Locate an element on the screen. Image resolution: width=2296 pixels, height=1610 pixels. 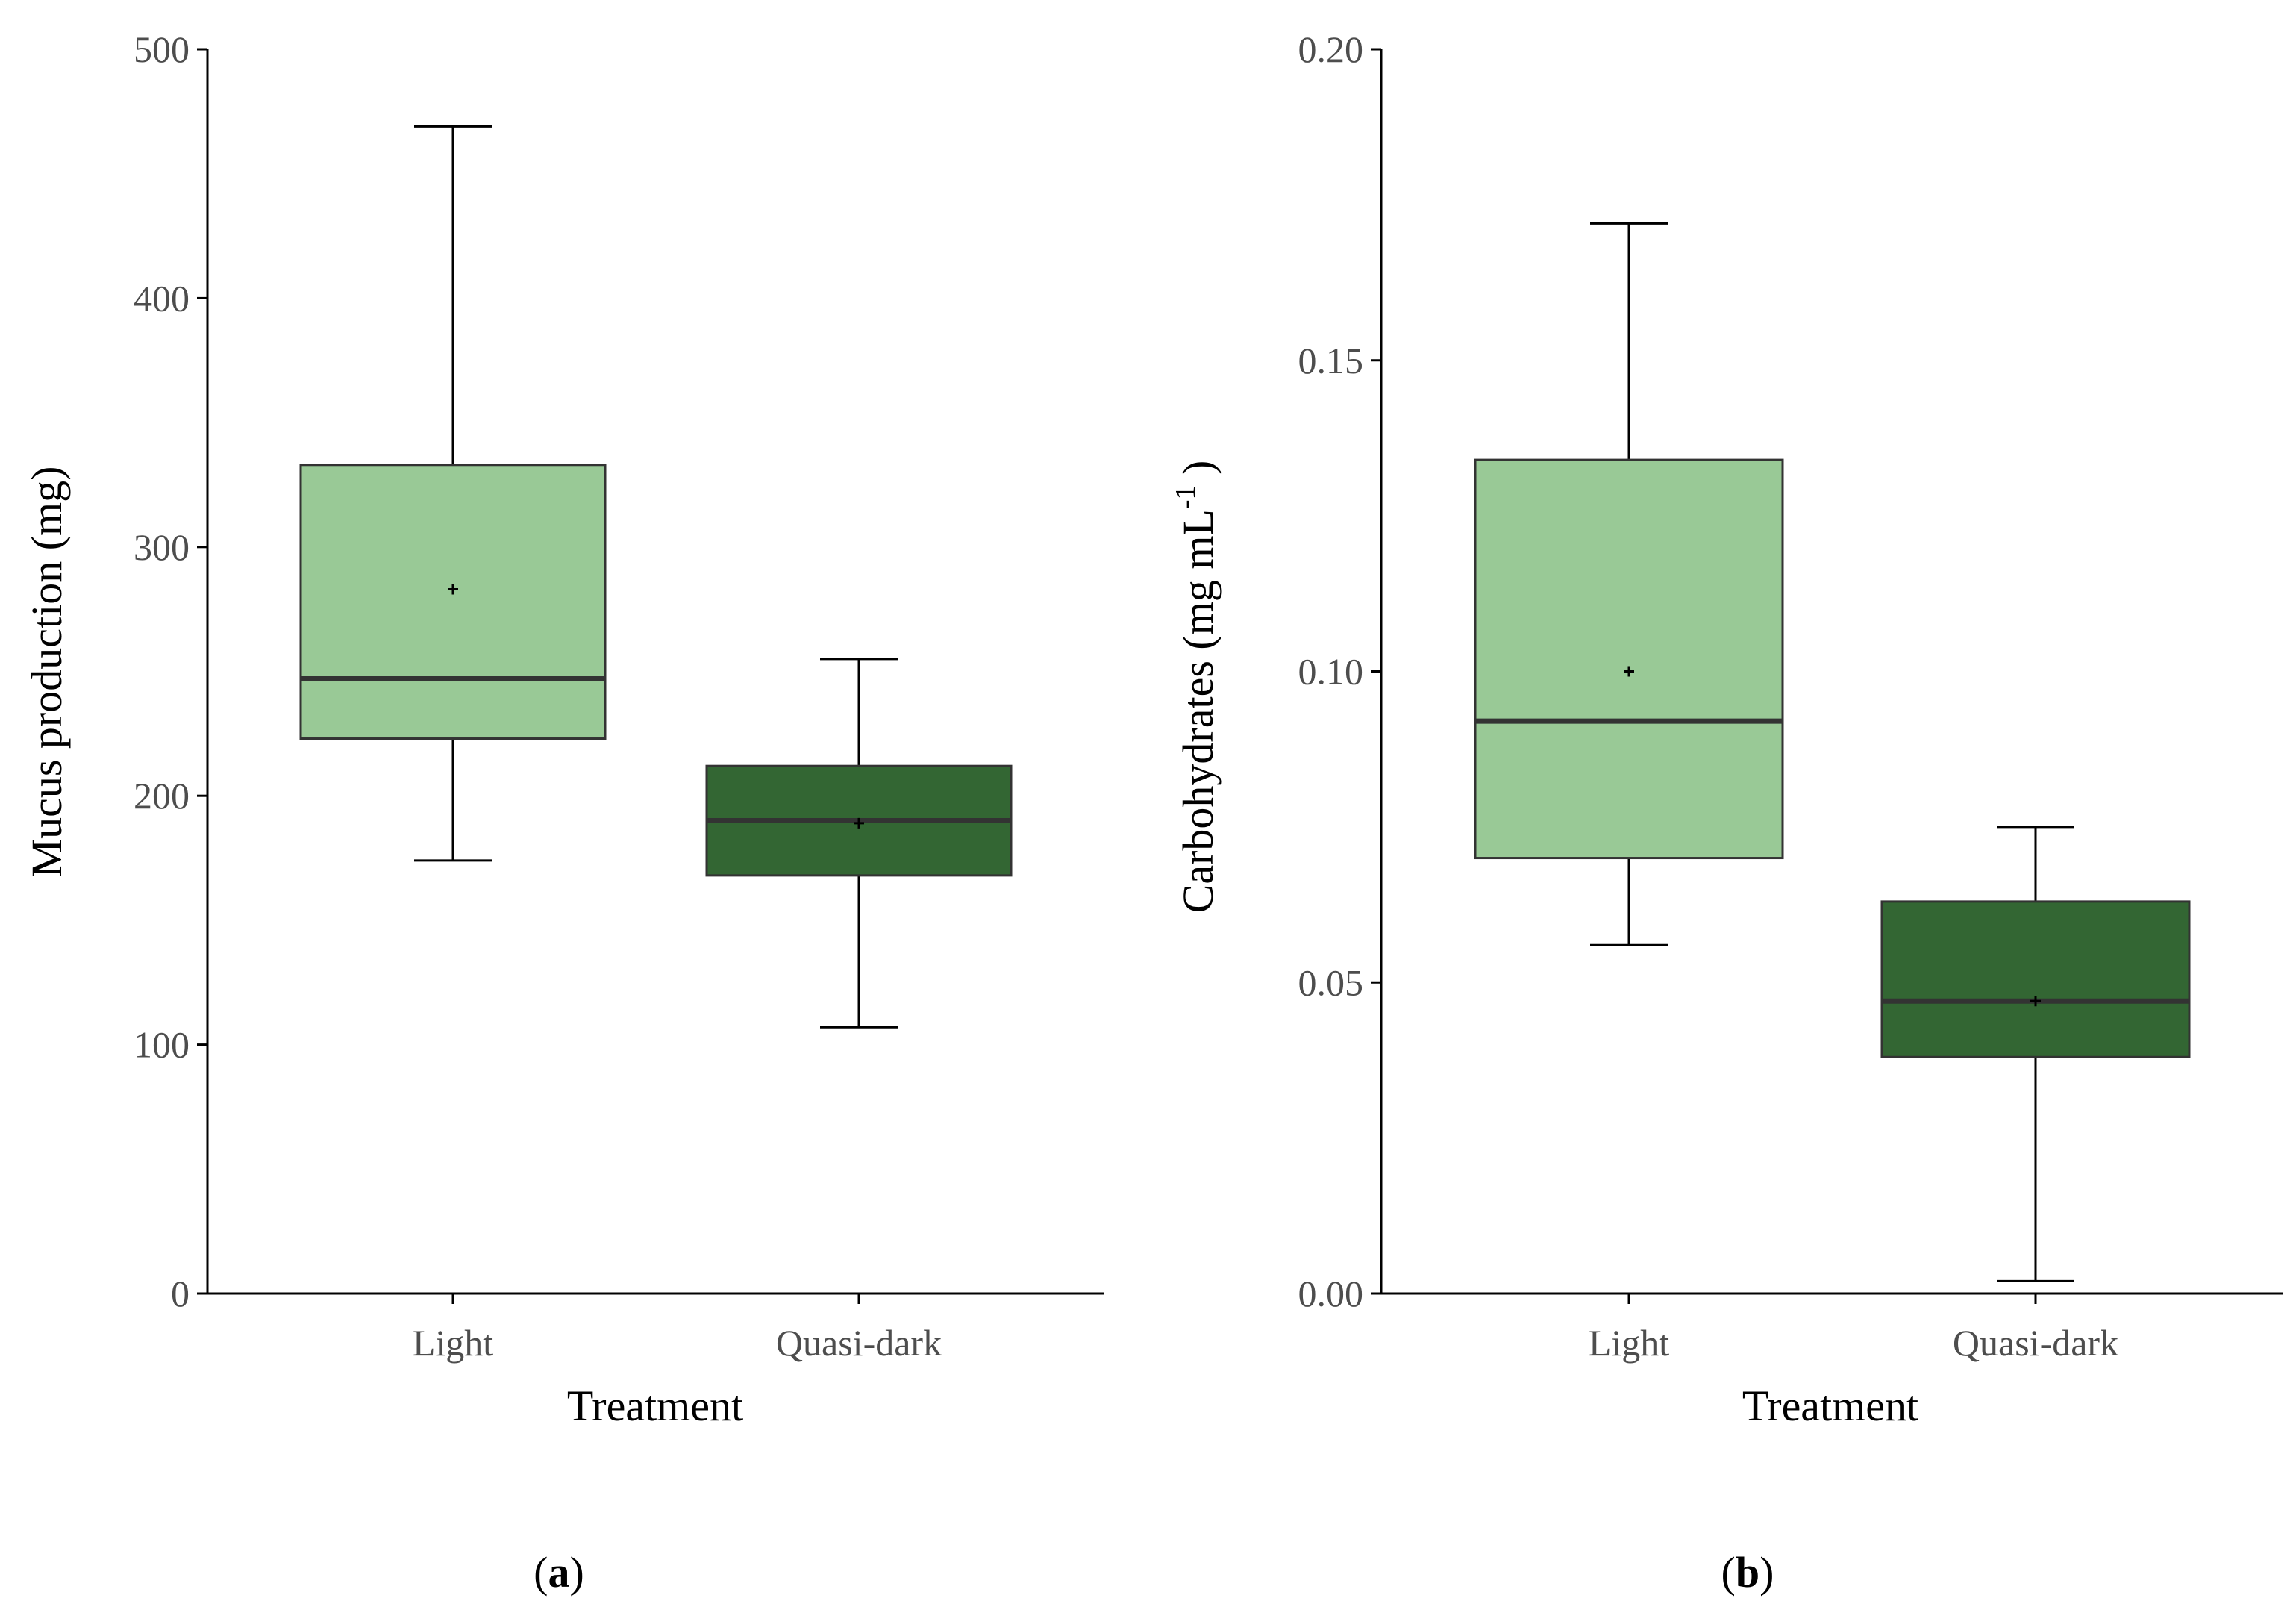
panel-label-b: (b) is located at coordinates (1747, 1572).